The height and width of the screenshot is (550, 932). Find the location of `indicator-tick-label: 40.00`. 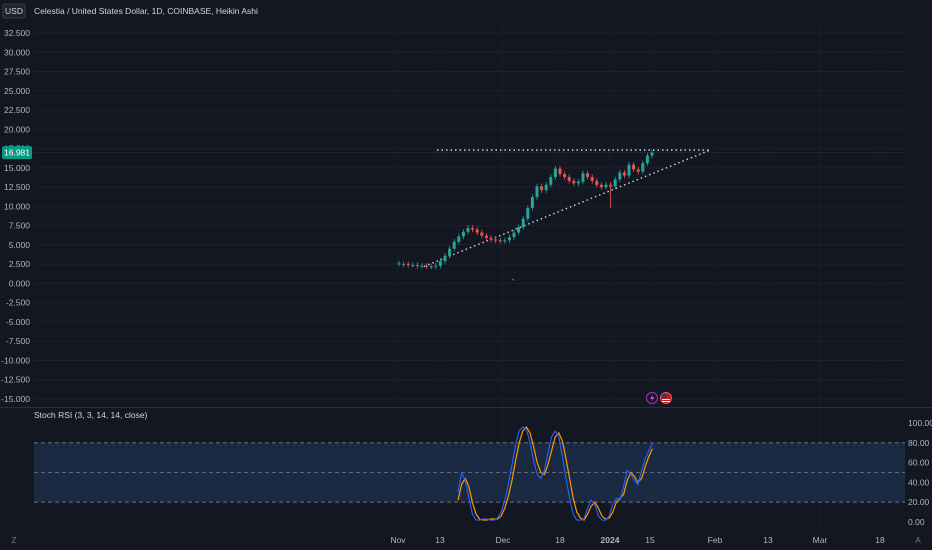

indicator-tick-label: 40.00 is located at coordinates (919, 482).